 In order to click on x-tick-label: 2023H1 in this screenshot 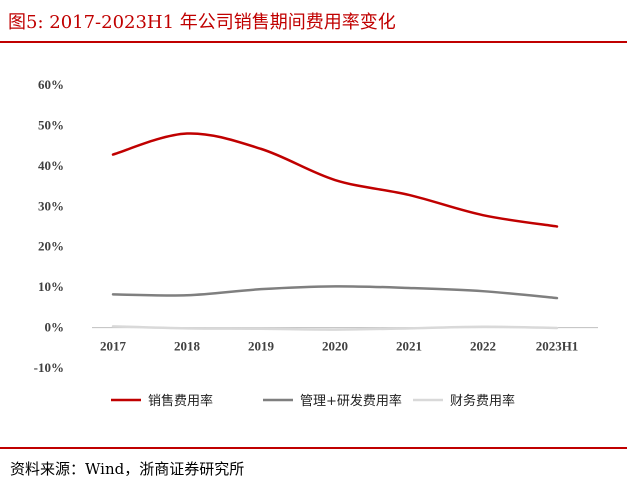, I will do `click(557, 346)`.